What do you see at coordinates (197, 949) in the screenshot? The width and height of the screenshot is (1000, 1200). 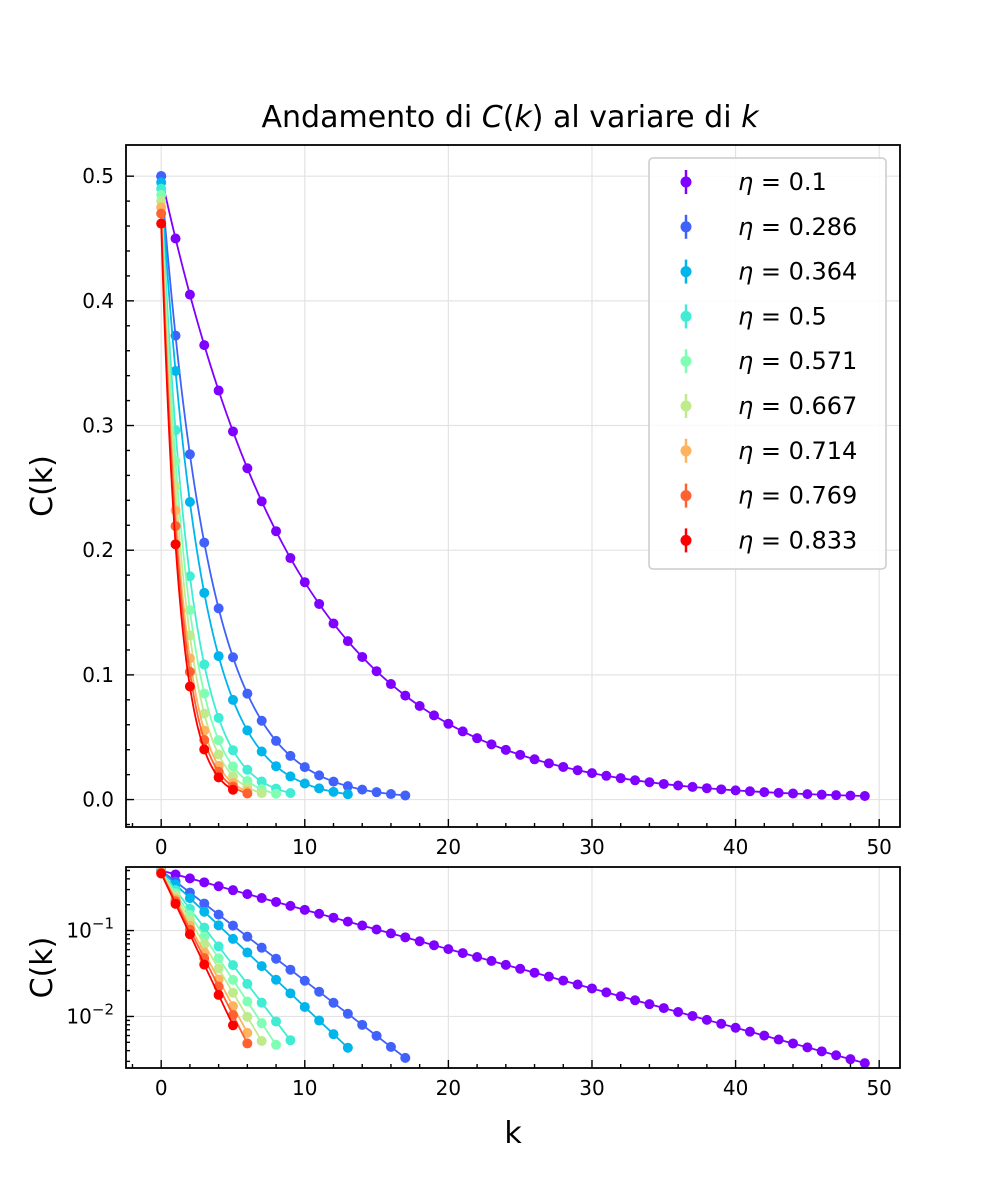 I see `series-line-0.833` at bounding box center [197, 949].